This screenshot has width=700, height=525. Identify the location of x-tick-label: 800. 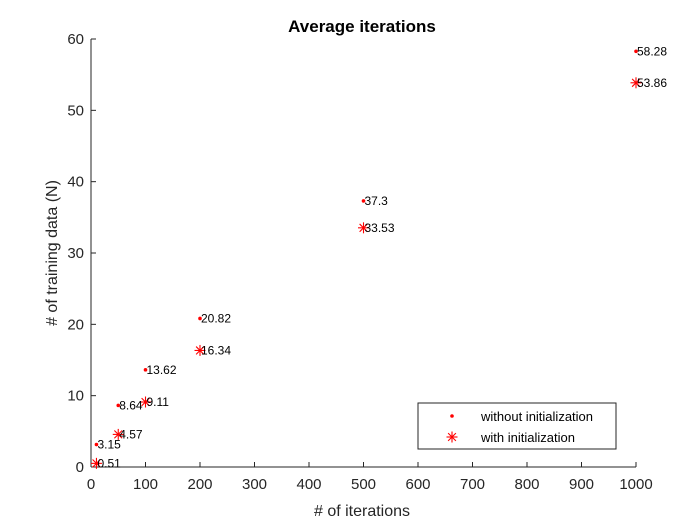
(526, 484).